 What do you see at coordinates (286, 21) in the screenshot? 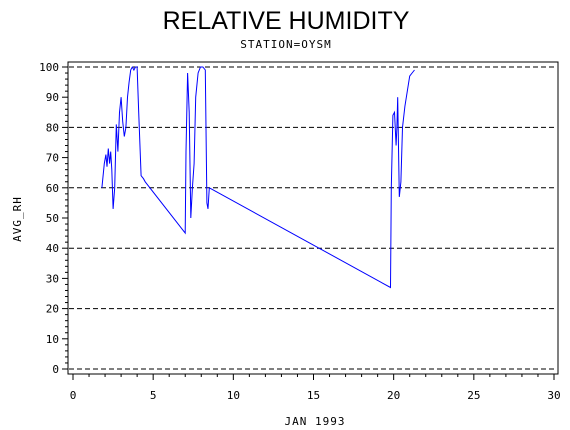
I see `chart-title: RELATIVE HUMIDITY` at bounding box center [286, 21].